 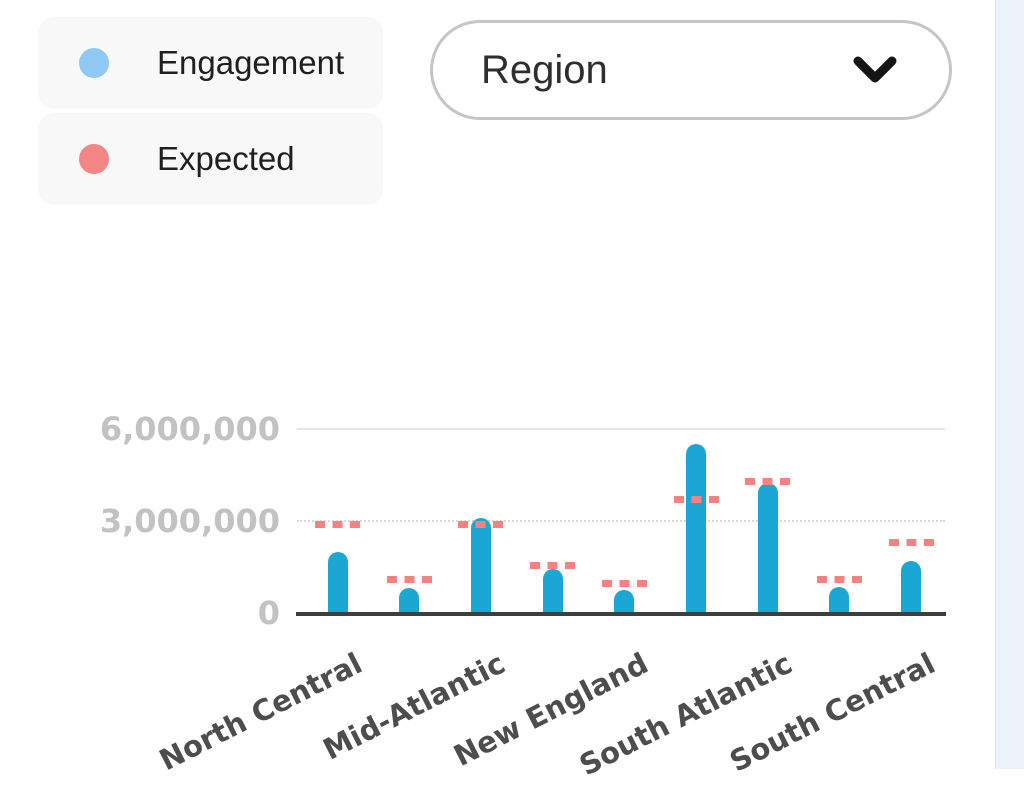 I want to click on expected-series-dot-icon, so click(x=94, y=159).